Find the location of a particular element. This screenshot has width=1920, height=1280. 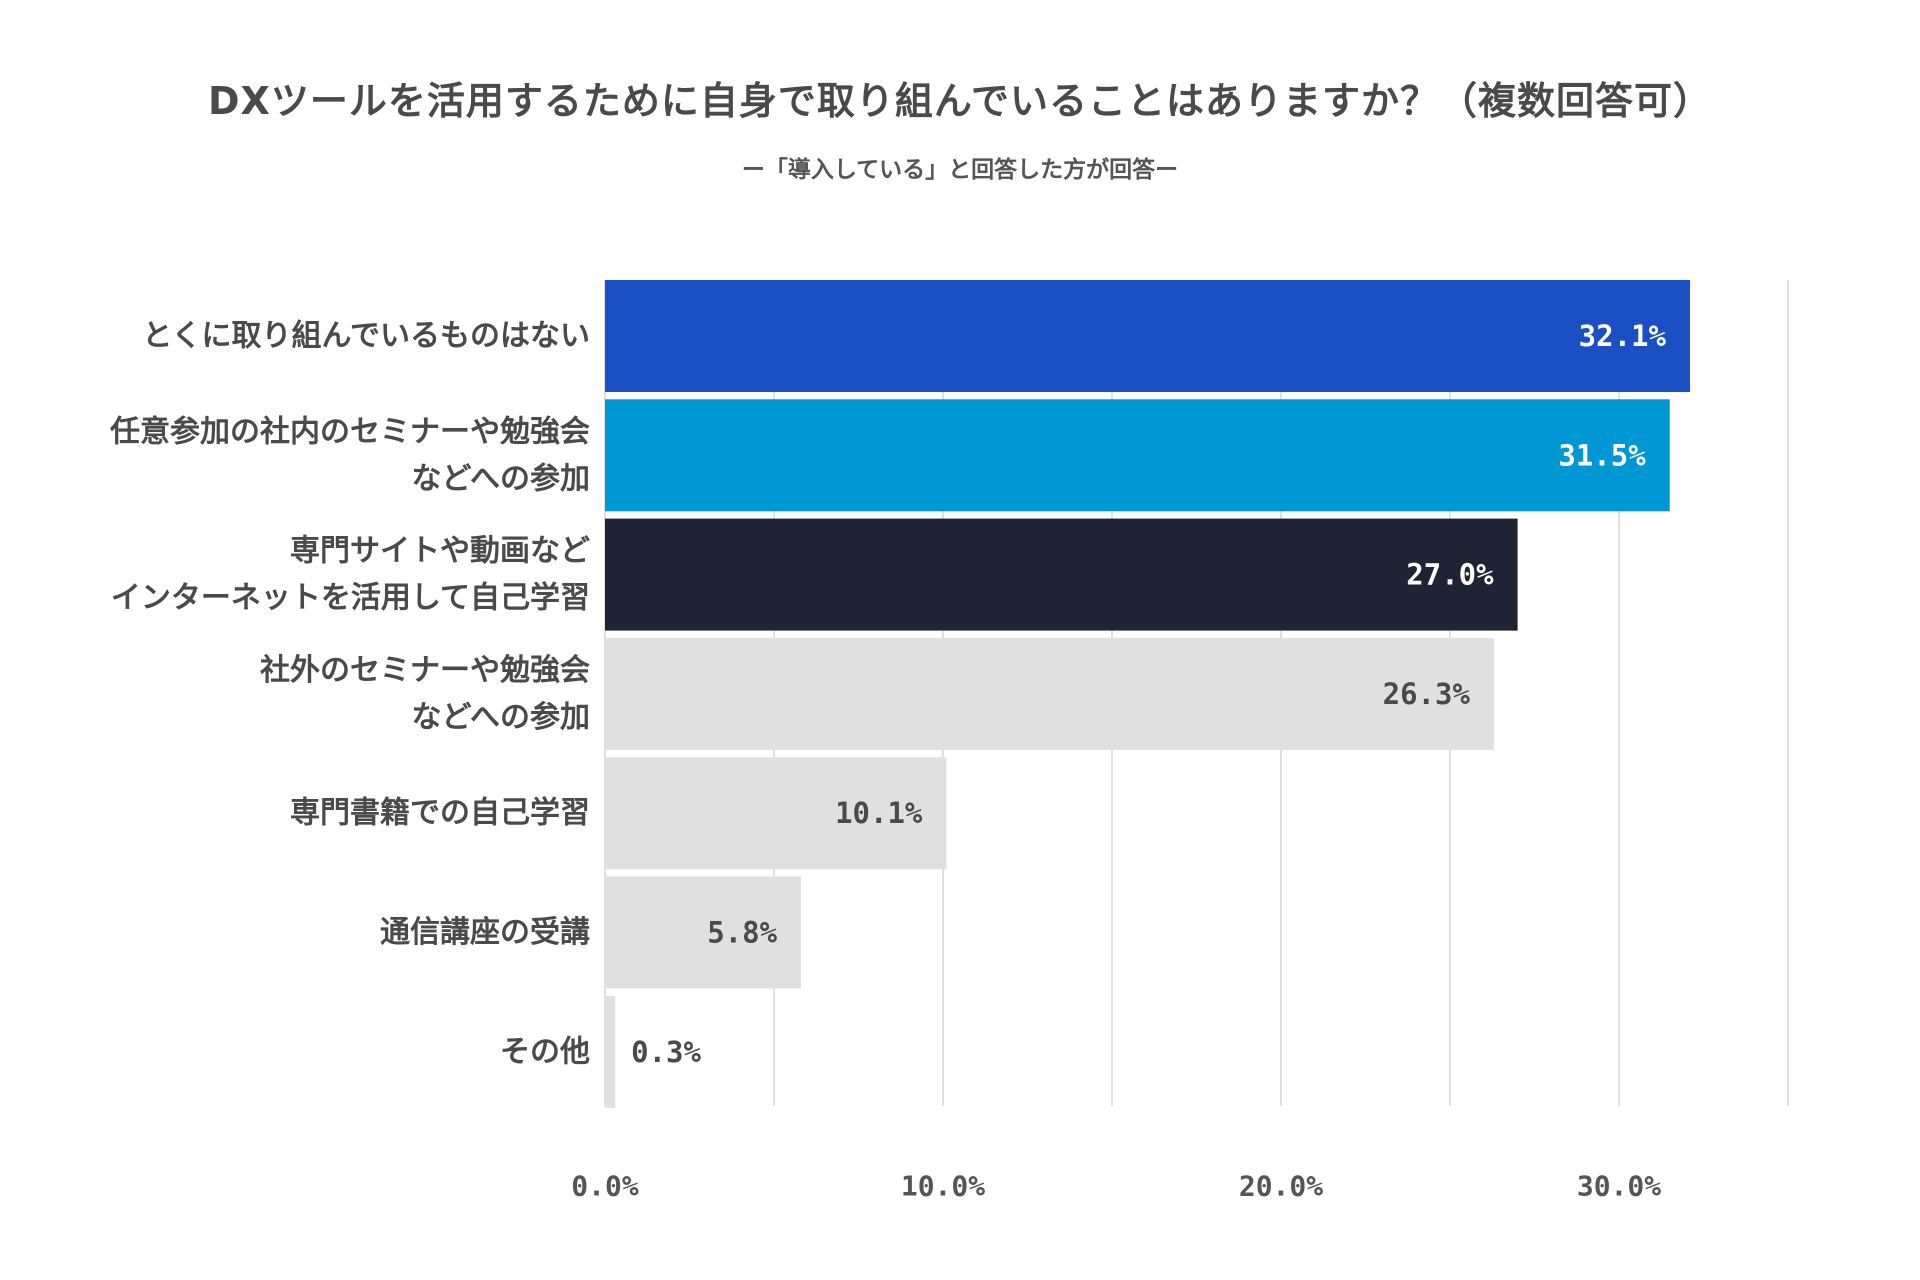

category-label-3-line-1: などへの参加 is located at coordinates (501, 717).